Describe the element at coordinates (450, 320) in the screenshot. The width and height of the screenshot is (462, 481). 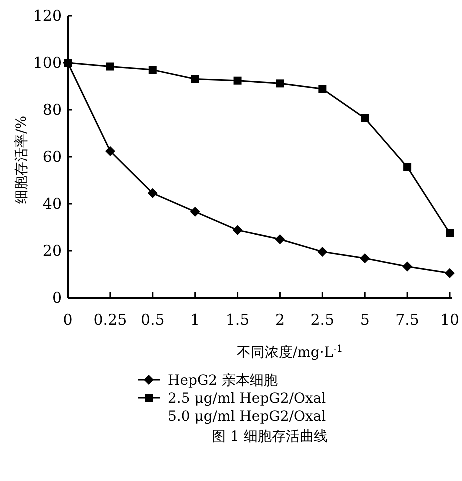
I see `x-tick-label: 10` at that location.